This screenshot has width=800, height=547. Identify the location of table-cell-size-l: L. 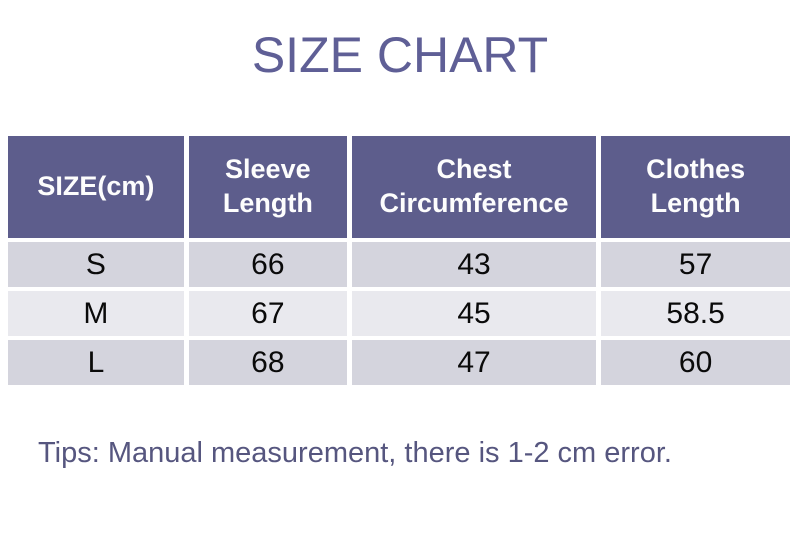
(96, 362).